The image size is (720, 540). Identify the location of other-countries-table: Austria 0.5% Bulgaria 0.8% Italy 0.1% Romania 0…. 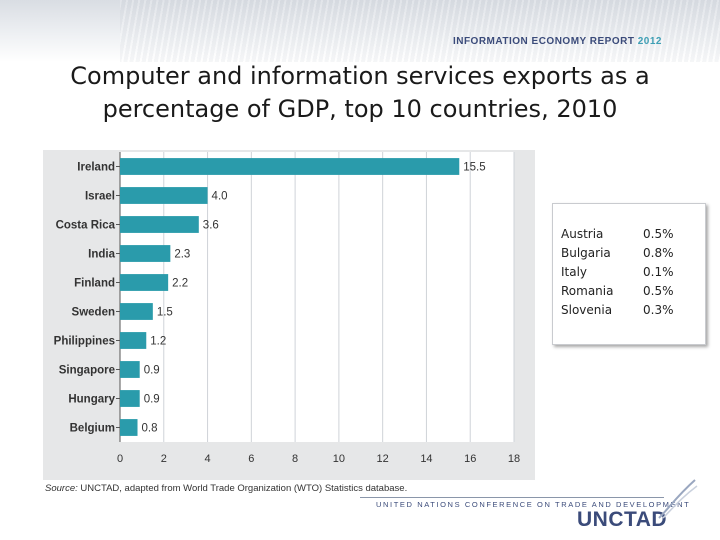
(629, 274).